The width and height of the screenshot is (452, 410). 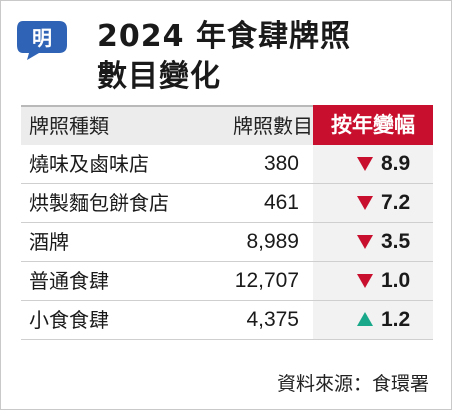 What do you see at coordinates (281, 202) in the screenshot?
I see `license-count-value: 461` at bounding box center [281, 202].